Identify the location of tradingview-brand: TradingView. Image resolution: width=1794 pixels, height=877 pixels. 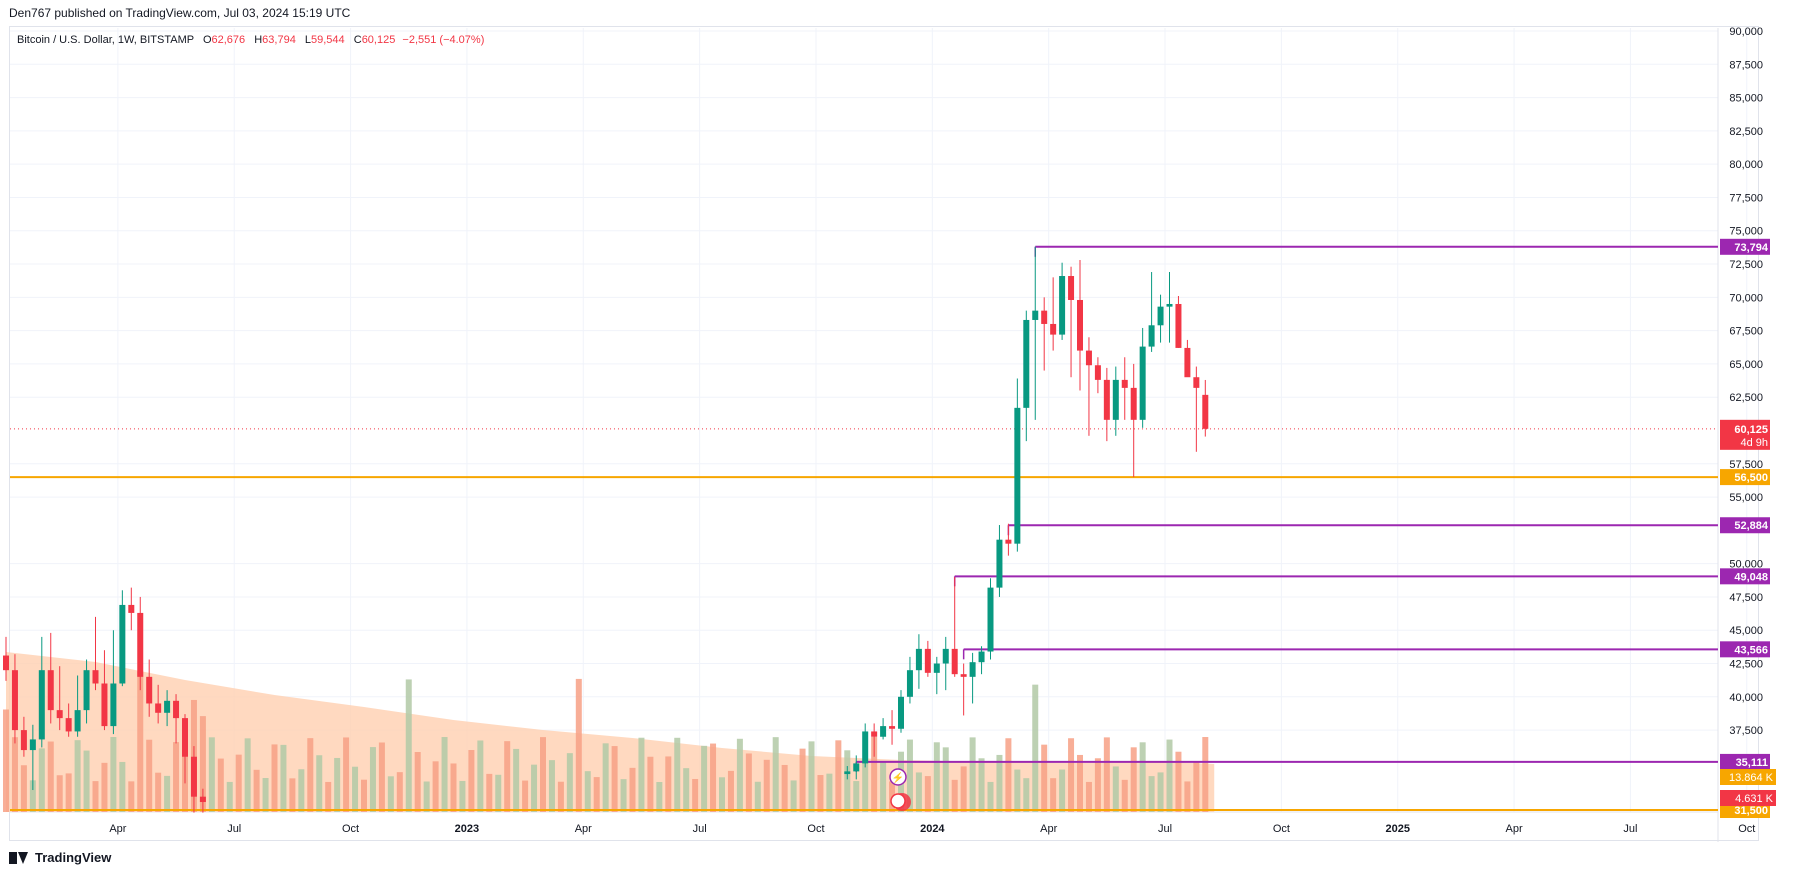
(73, 857).